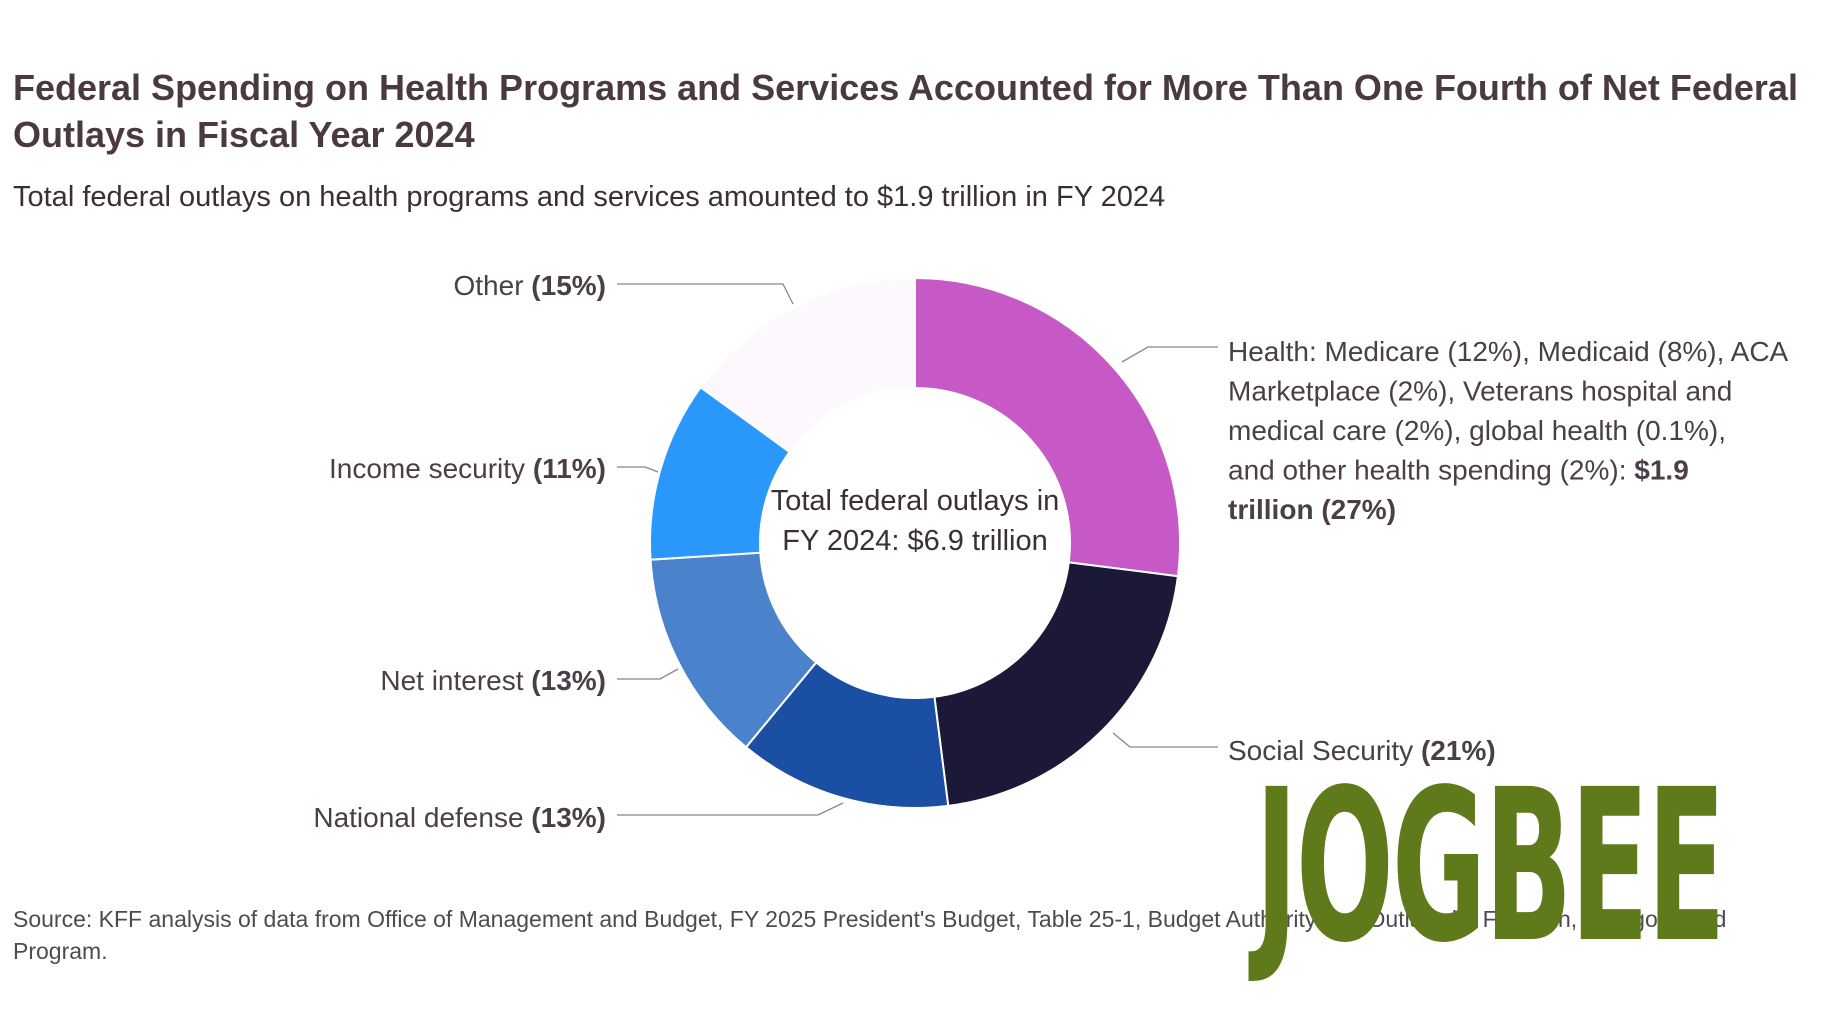 This screenshot has width=1824, height=1026. What do you see at coordinates (807, 365) in the screenshot?
I see `slice-other` at bounding box center [807, 365].